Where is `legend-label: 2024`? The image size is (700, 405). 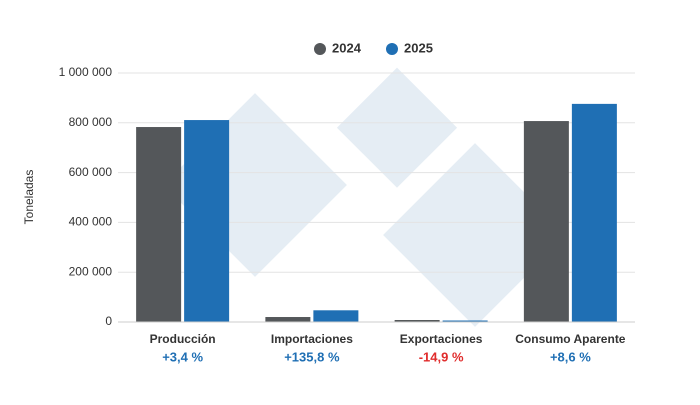
legend-label: 2024 is located at coordinates (347, 47).